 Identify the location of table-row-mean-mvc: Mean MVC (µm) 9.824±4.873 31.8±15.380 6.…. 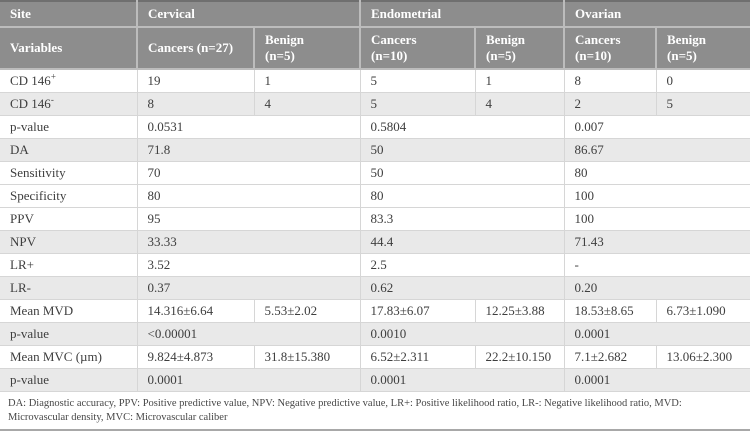
(375, 357).